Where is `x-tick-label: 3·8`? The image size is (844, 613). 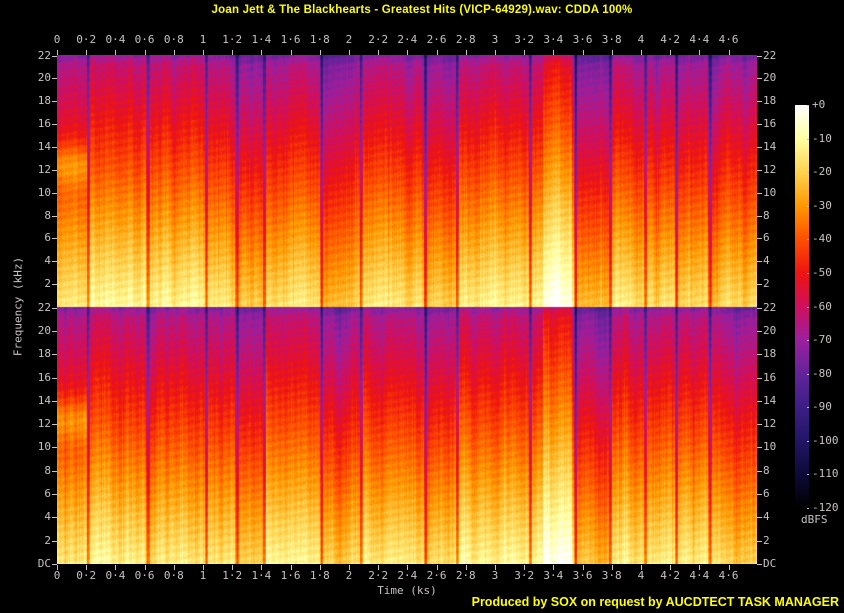 x-tick-label: 3·8 is located at coordinates (611, 39).